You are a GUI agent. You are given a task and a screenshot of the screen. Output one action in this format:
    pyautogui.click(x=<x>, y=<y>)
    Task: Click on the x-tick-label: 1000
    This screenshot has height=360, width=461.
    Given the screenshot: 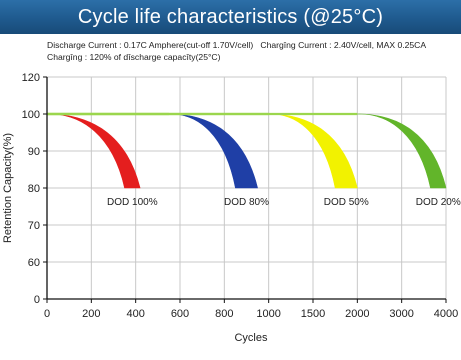 What is the action you would take?
    pyautogui.click(x=268, y=314)
    